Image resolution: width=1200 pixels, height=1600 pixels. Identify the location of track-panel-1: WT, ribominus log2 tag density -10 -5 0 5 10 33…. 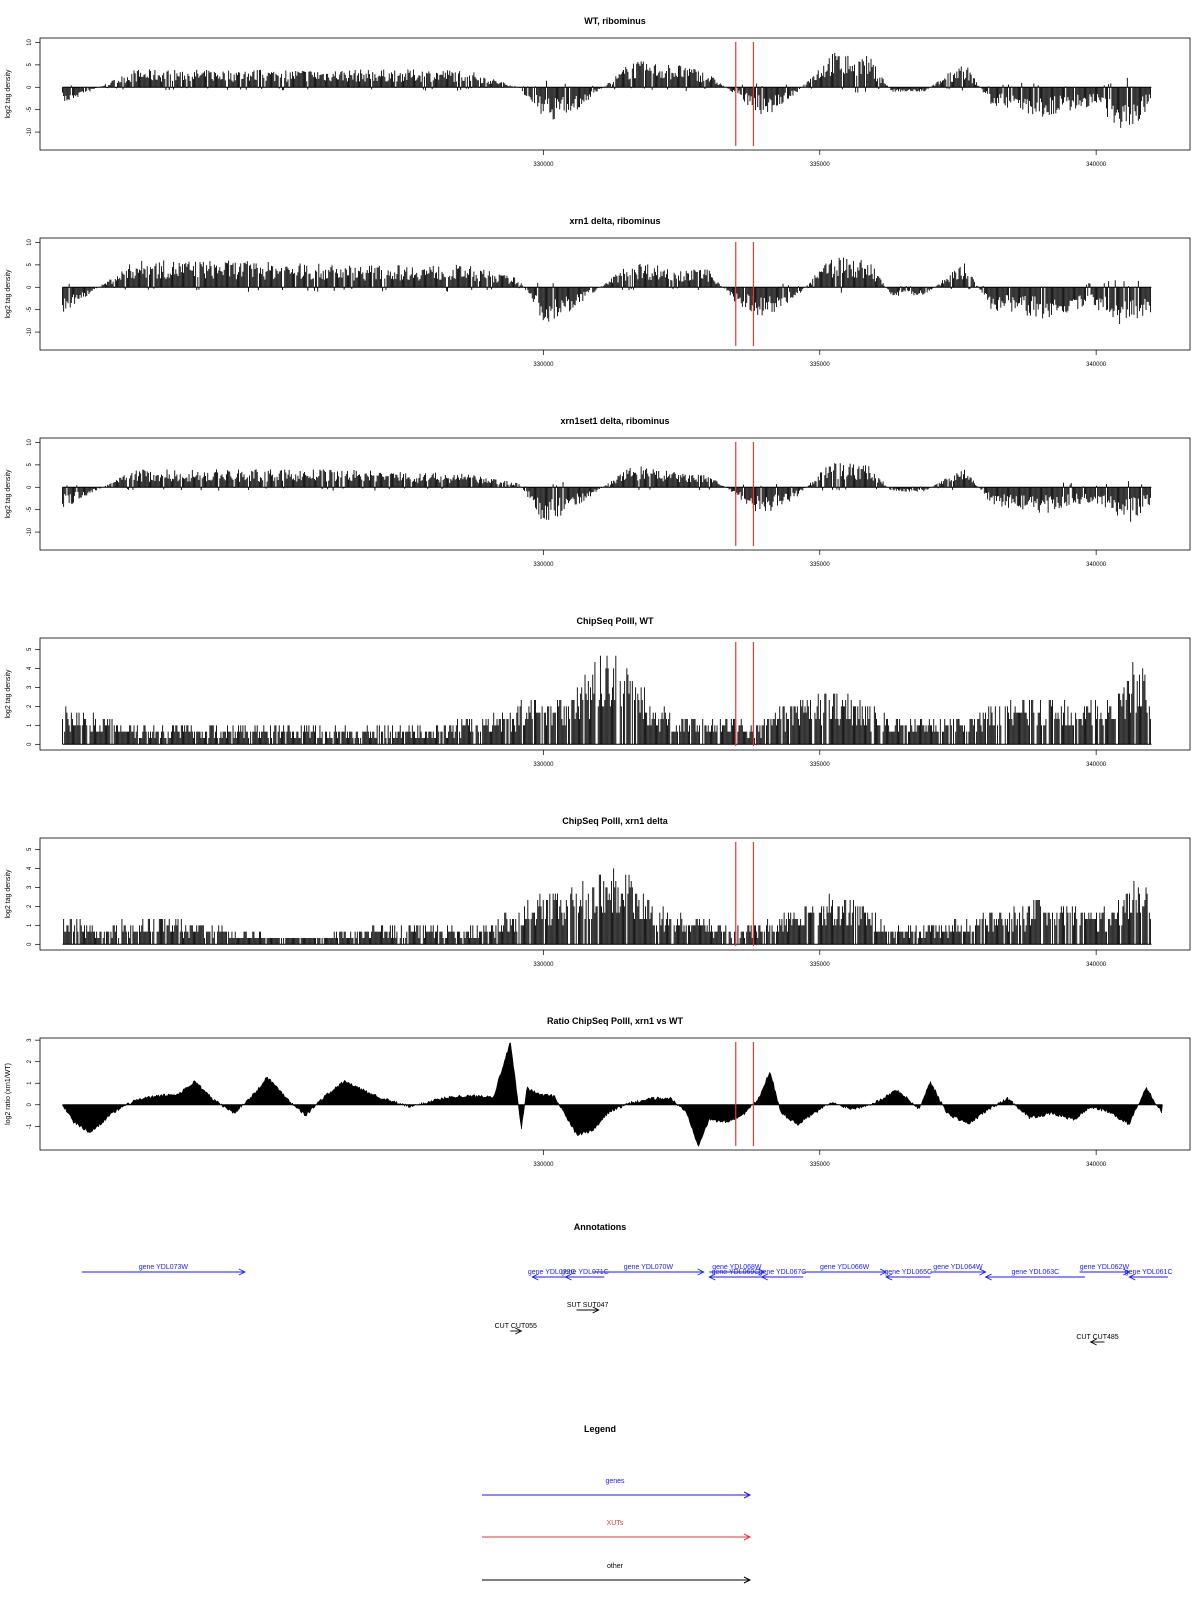
(598, 92).